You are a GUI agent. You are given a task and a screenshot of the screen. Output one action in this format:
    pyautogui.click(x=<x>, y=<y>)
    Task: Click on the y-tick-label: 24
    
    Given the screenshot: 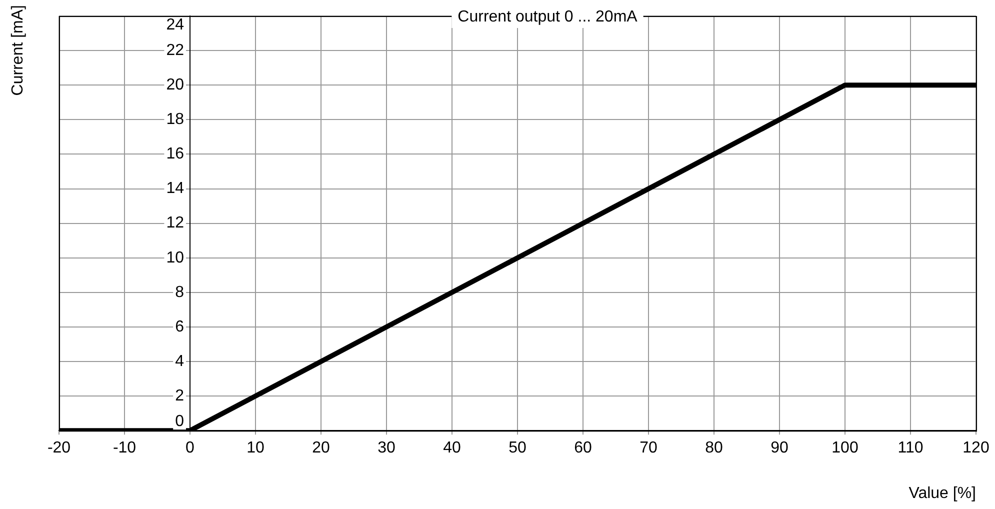 What is the action you would take?
    pyautogui.click(x=175, y=25)
    